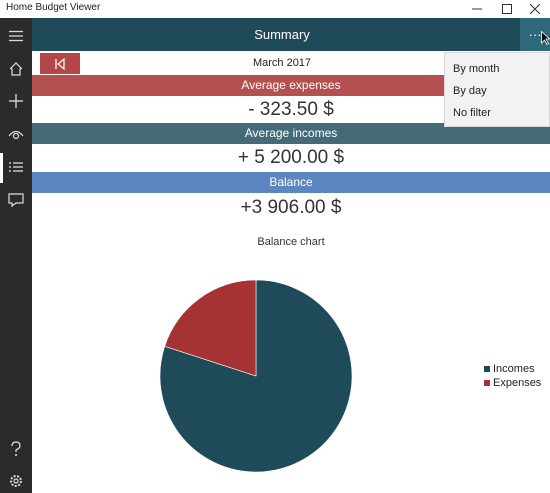  I want to click on average-expenses-header: Average expenses, so click(291, 85).